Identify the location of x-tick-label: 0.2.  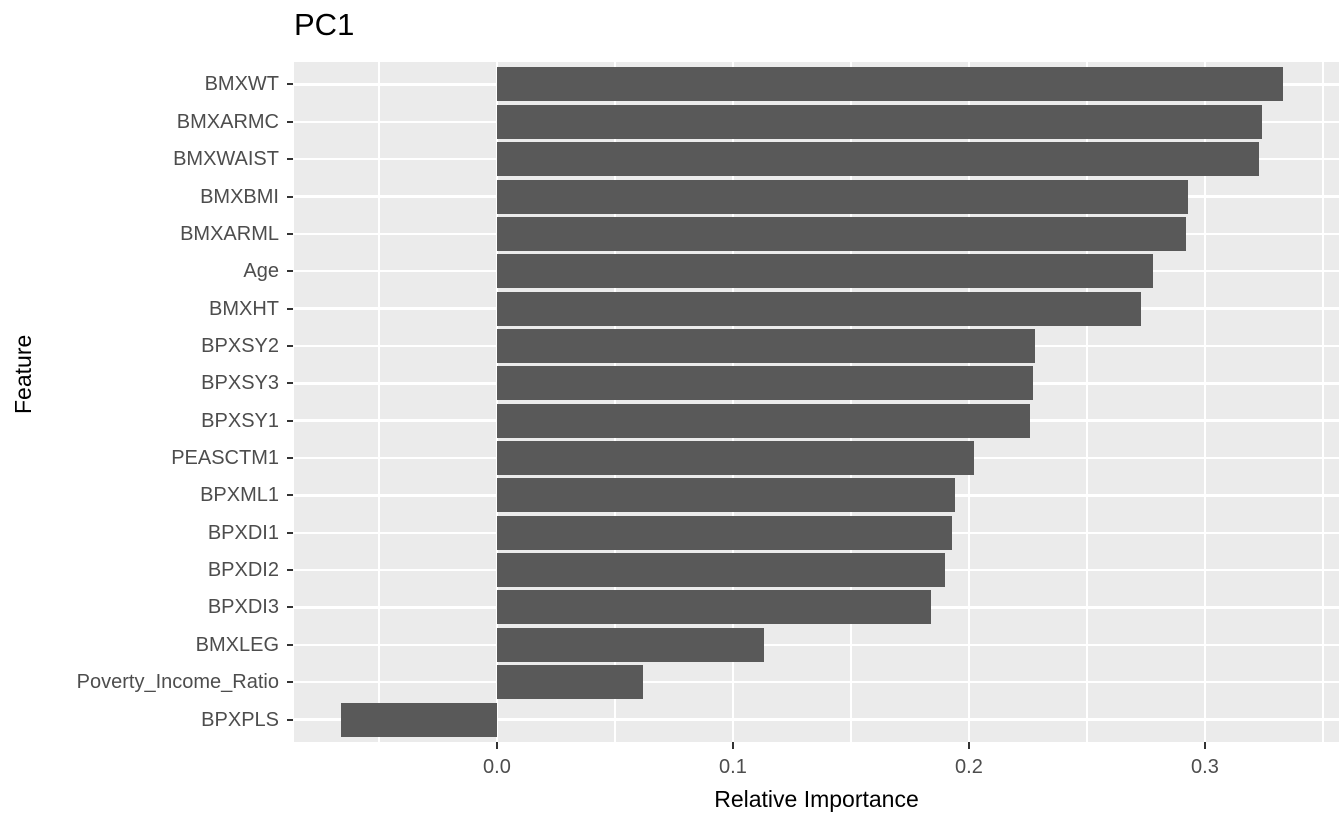
(969, 767).